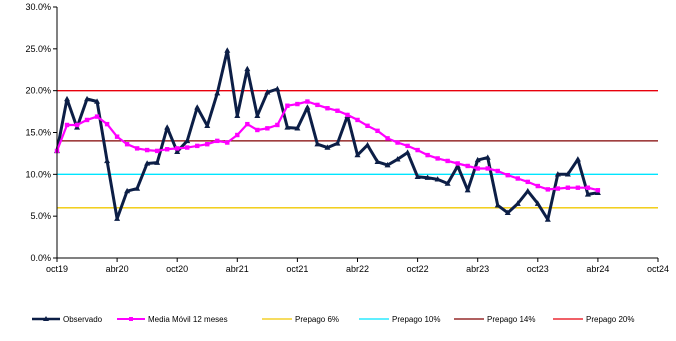  Describe the element at coordinates (38, 133) in the screenshot. I see `y-tick-label: 15.0%` at that location.